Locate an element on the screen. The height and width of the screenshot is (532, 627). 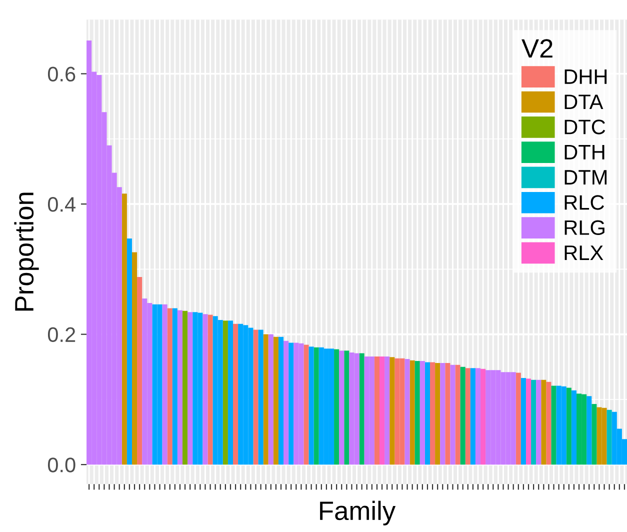
legend-label: RLX is located at coordinates (584, 253).